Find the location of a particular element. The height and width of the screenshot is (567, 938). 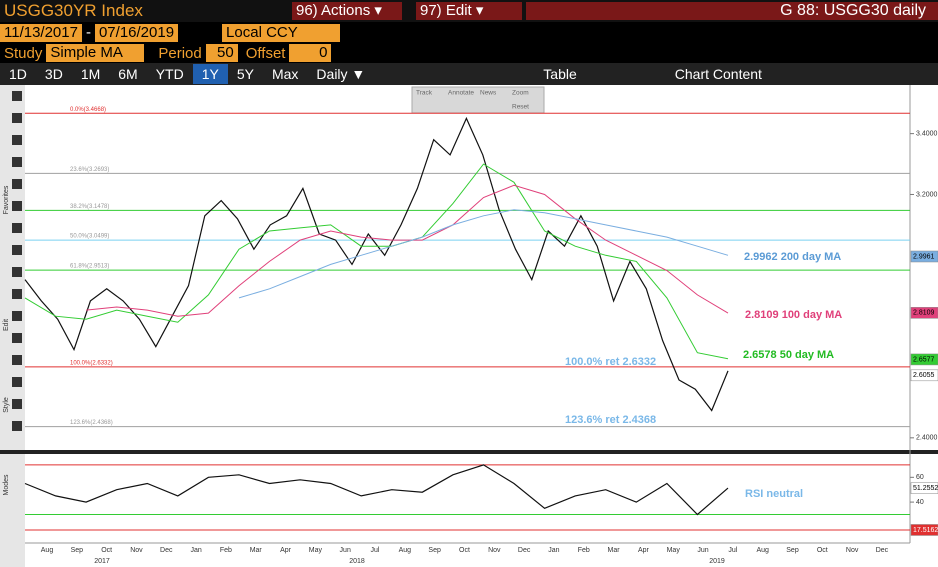

axis-tag-label: 2.6055 is located at coordinates (924, 375).